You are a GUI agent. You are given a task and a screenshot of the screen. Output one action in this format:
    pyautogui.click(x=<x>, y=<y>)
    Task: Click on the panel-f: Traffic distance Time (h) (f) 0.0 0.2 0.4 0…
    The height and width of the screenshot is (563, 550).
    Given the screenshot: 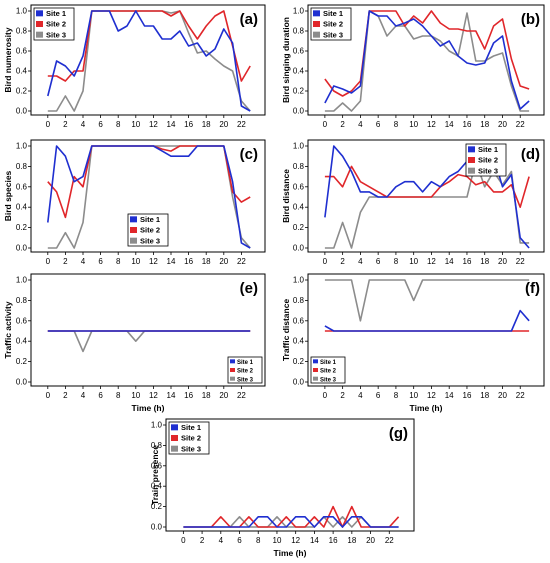 What is the action you would take?
    pyautogui.click(x=413, y=343)
    